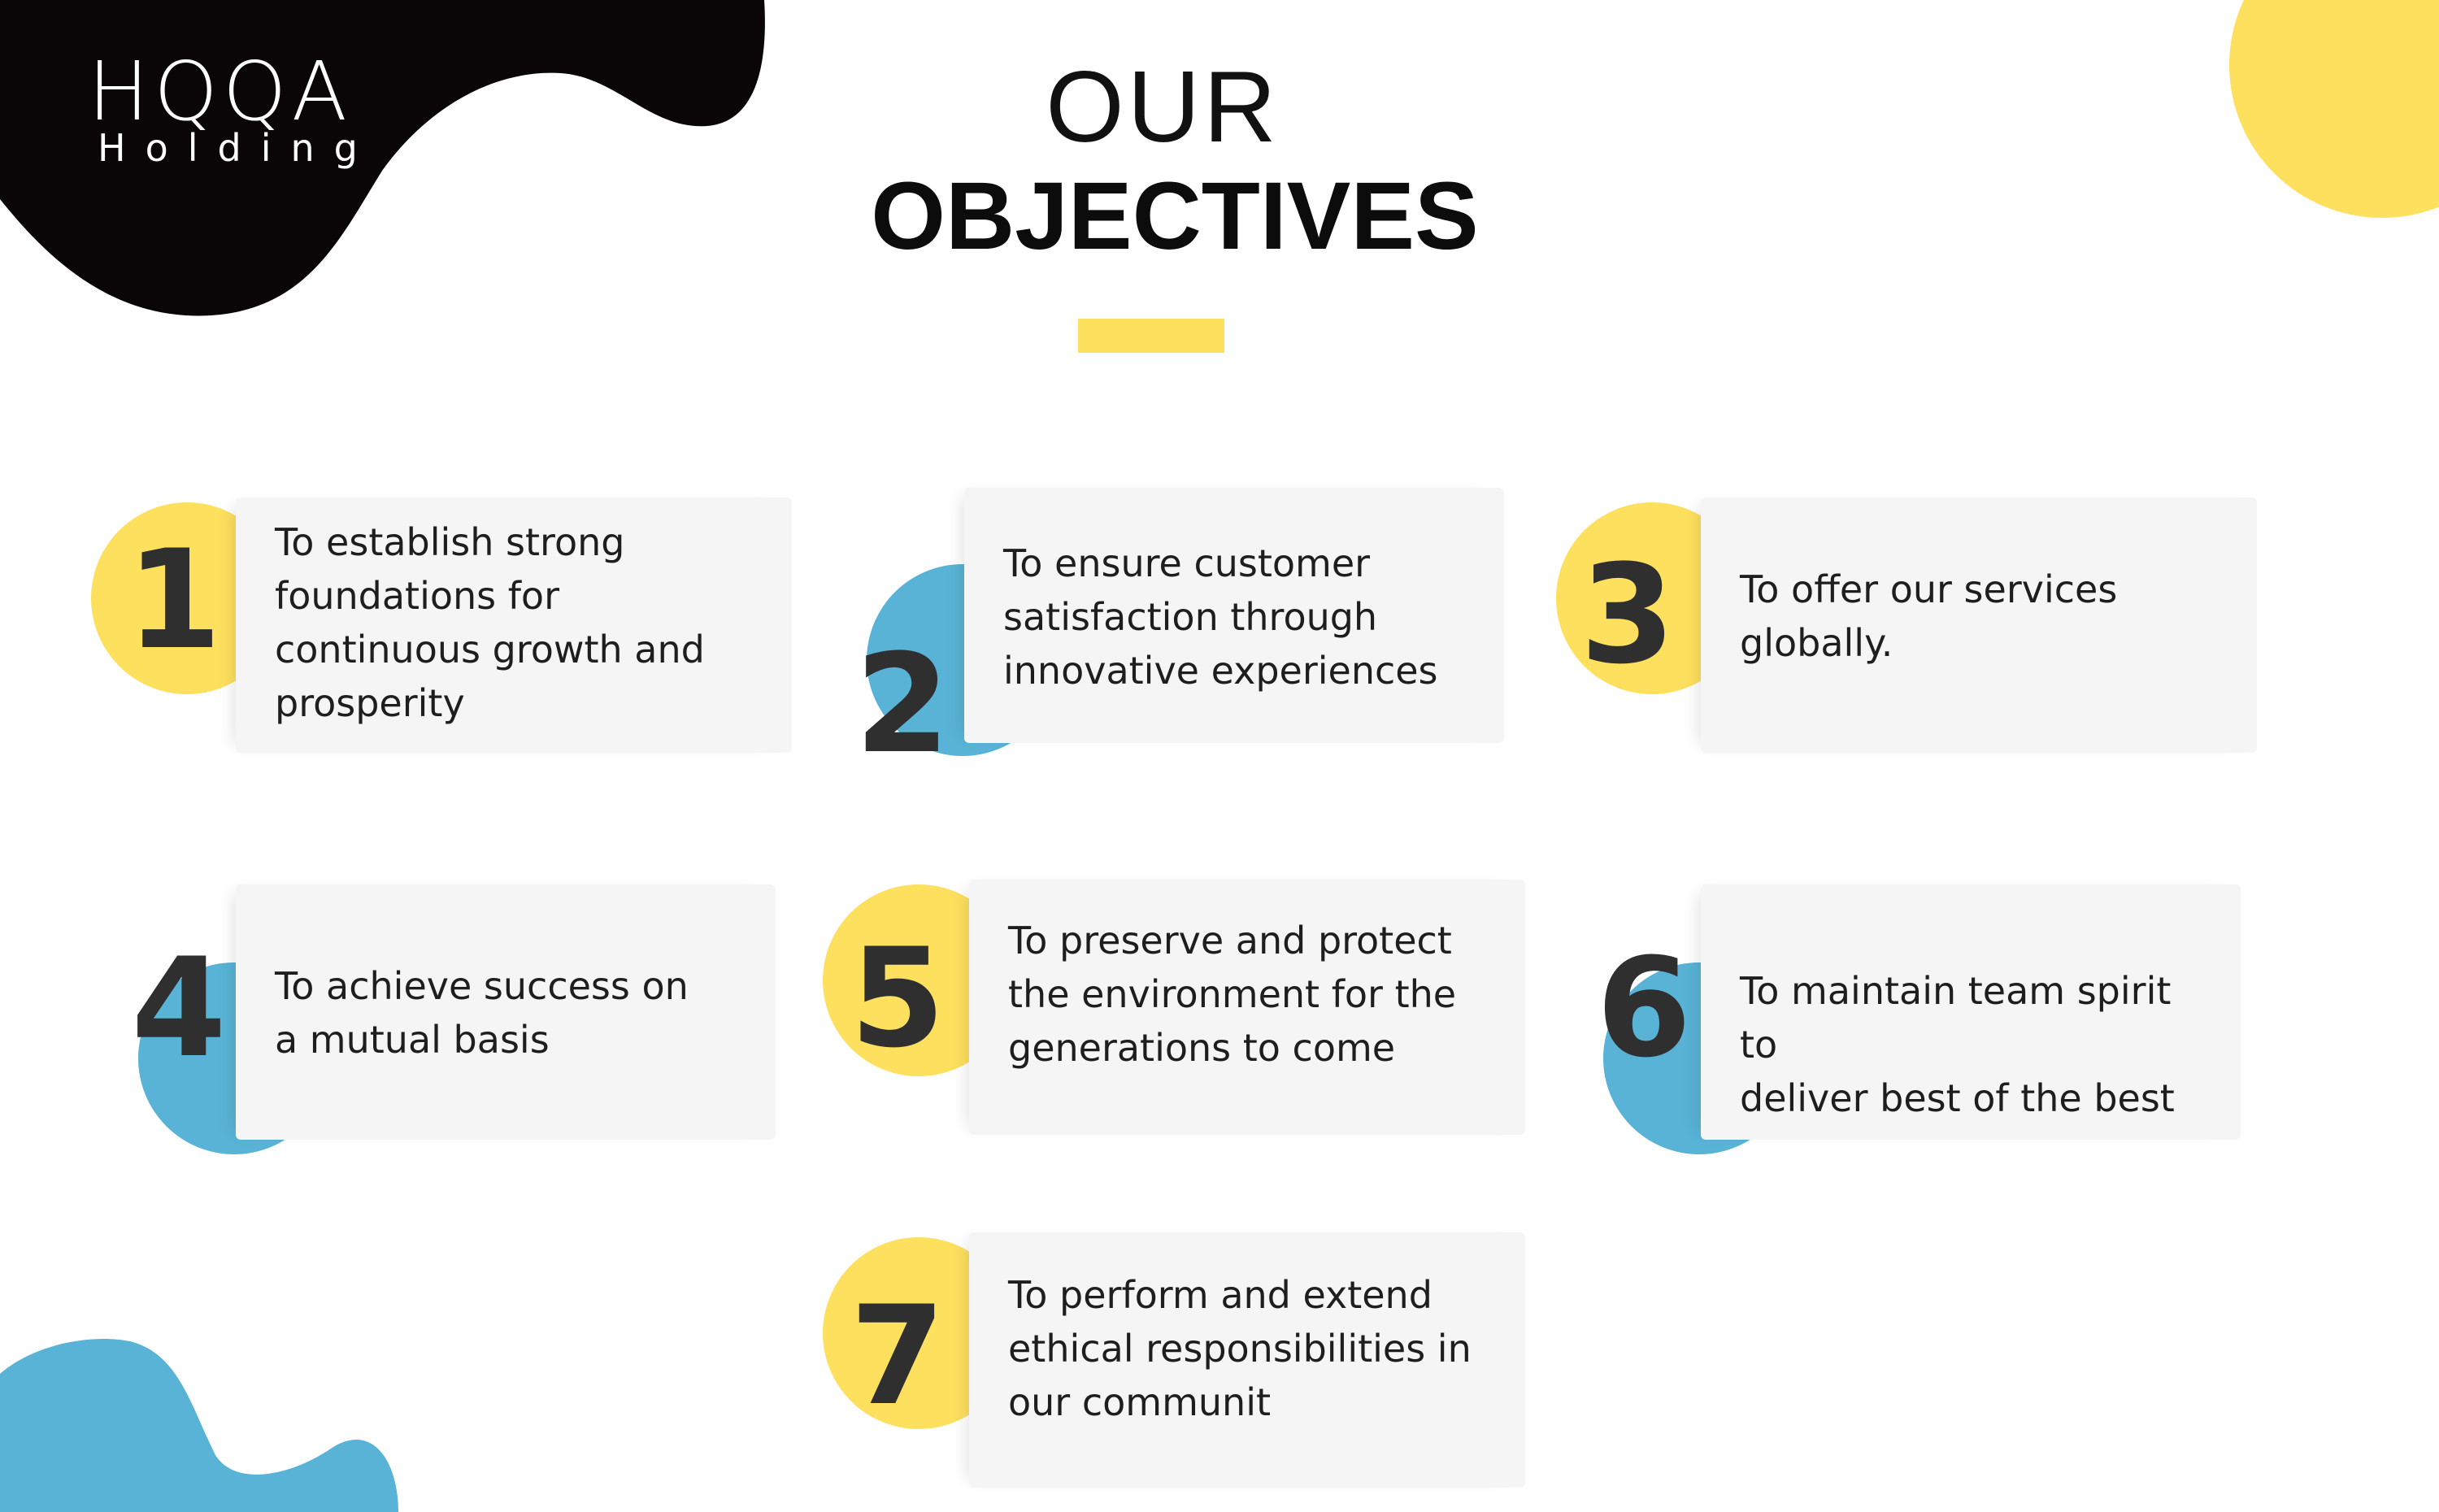  I want to click on brand-logo: HQQA, so click(220, 91).